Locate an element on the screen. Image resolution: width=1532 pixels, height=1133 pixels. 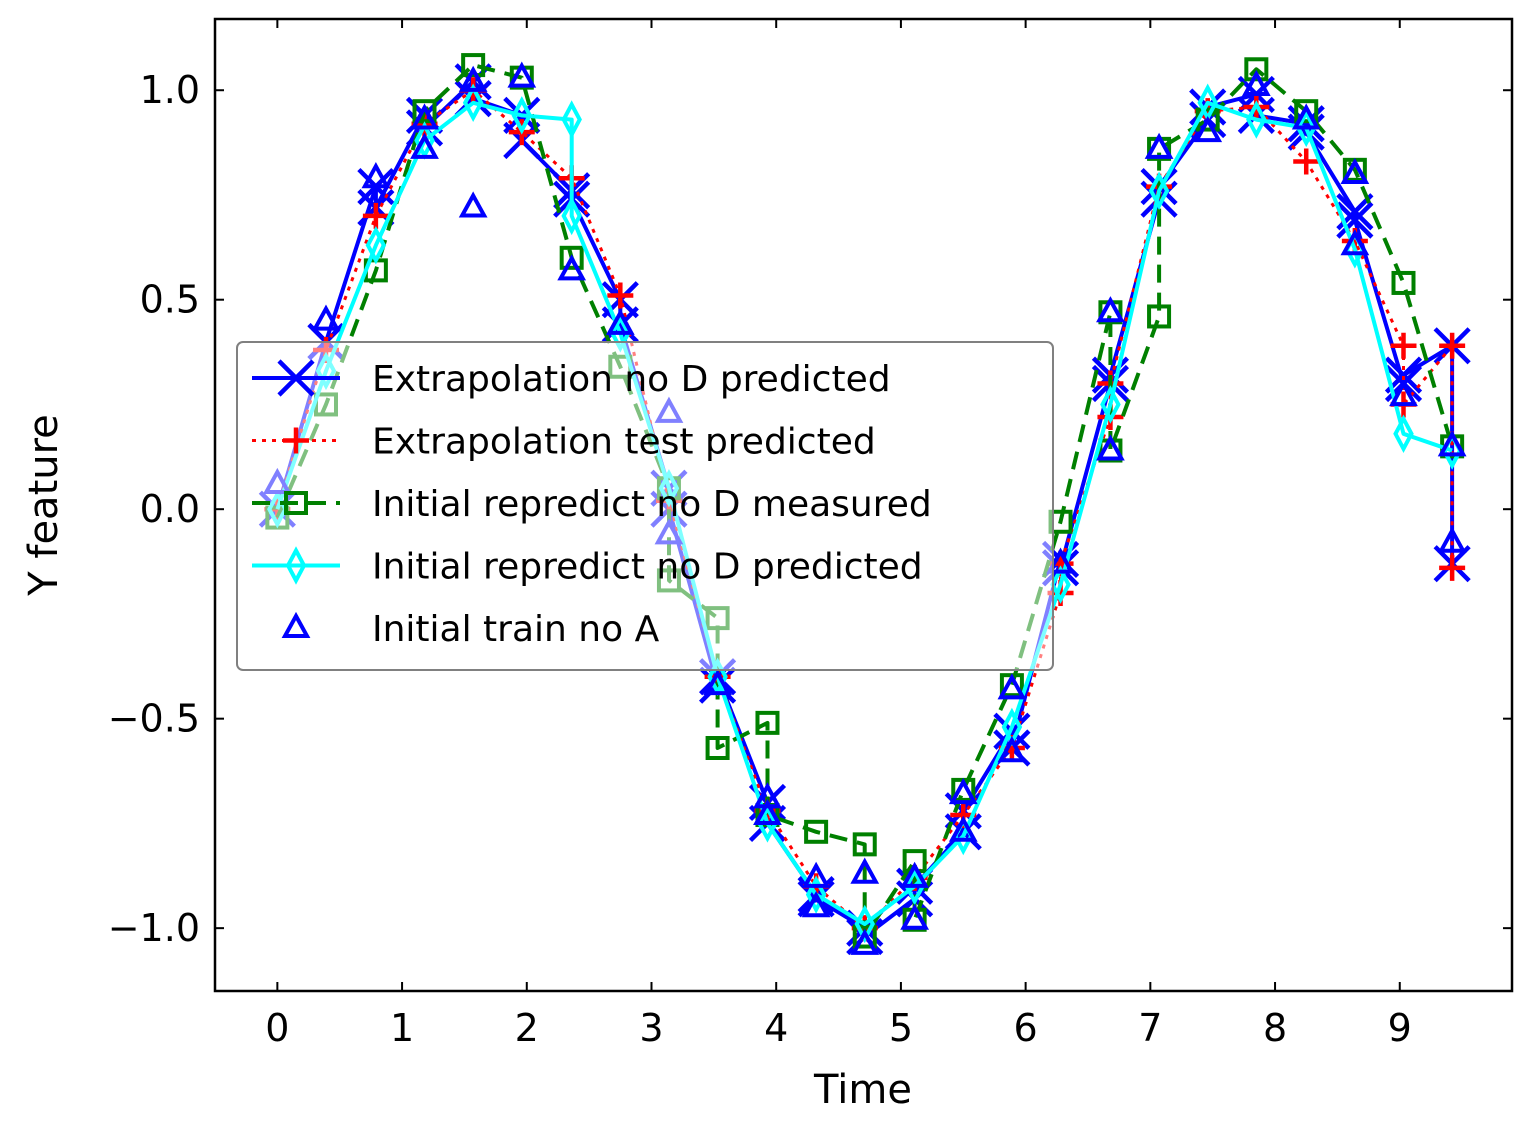
legend-item: Initial repredict no D measured is located at coordinates (592, 504).